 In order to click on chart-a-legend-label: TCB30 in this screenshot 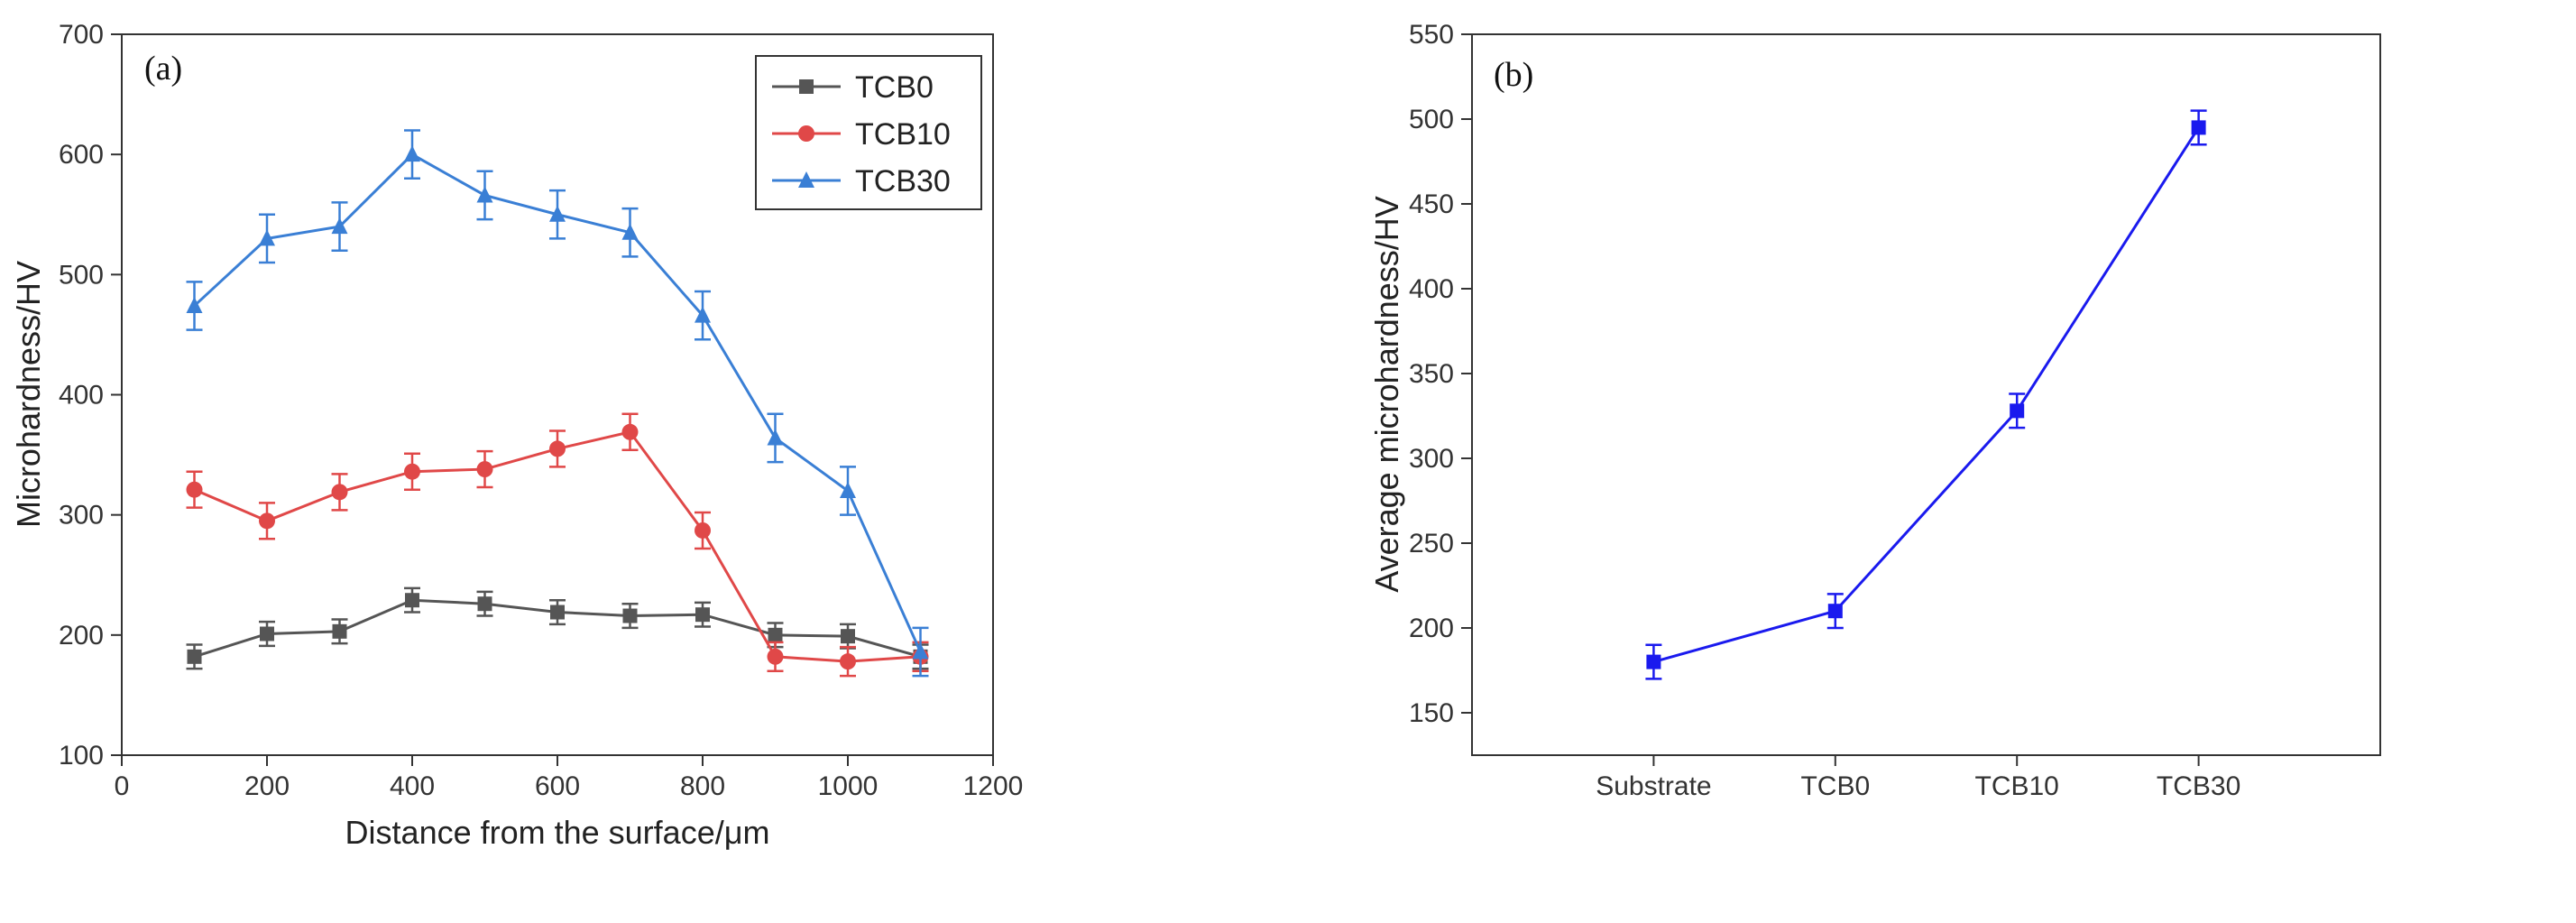, I will do `click(903, 181)`.